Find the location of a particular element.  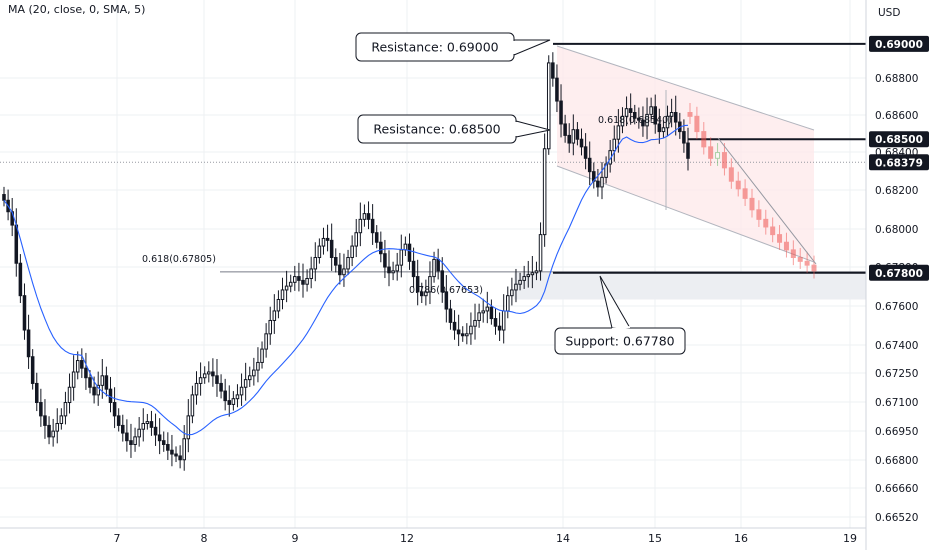

time-tick-label: 8 is located at coordinates (204, 538).